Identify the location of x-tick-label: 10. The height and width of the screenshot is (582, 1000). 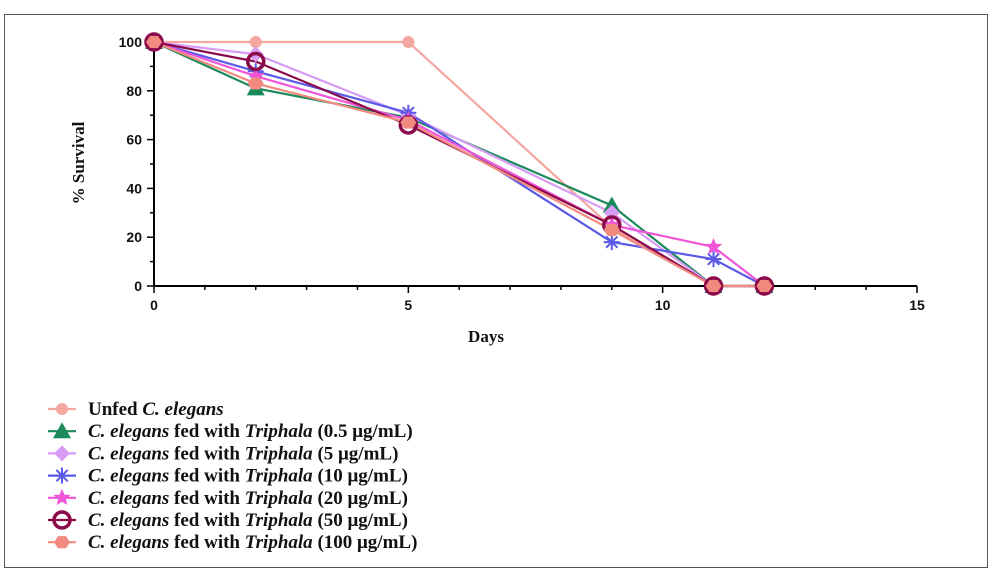
(663, 305).